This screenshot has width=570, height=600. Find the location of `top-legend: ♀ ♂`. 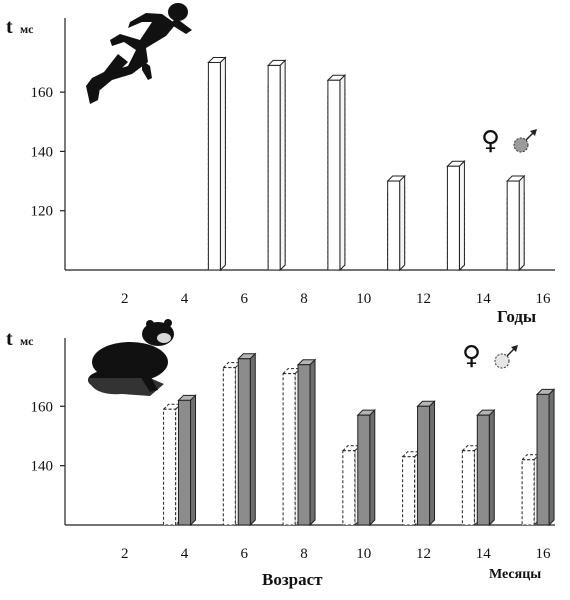

top-legend: ♀ ♂ is located at coordinates (509, 141).